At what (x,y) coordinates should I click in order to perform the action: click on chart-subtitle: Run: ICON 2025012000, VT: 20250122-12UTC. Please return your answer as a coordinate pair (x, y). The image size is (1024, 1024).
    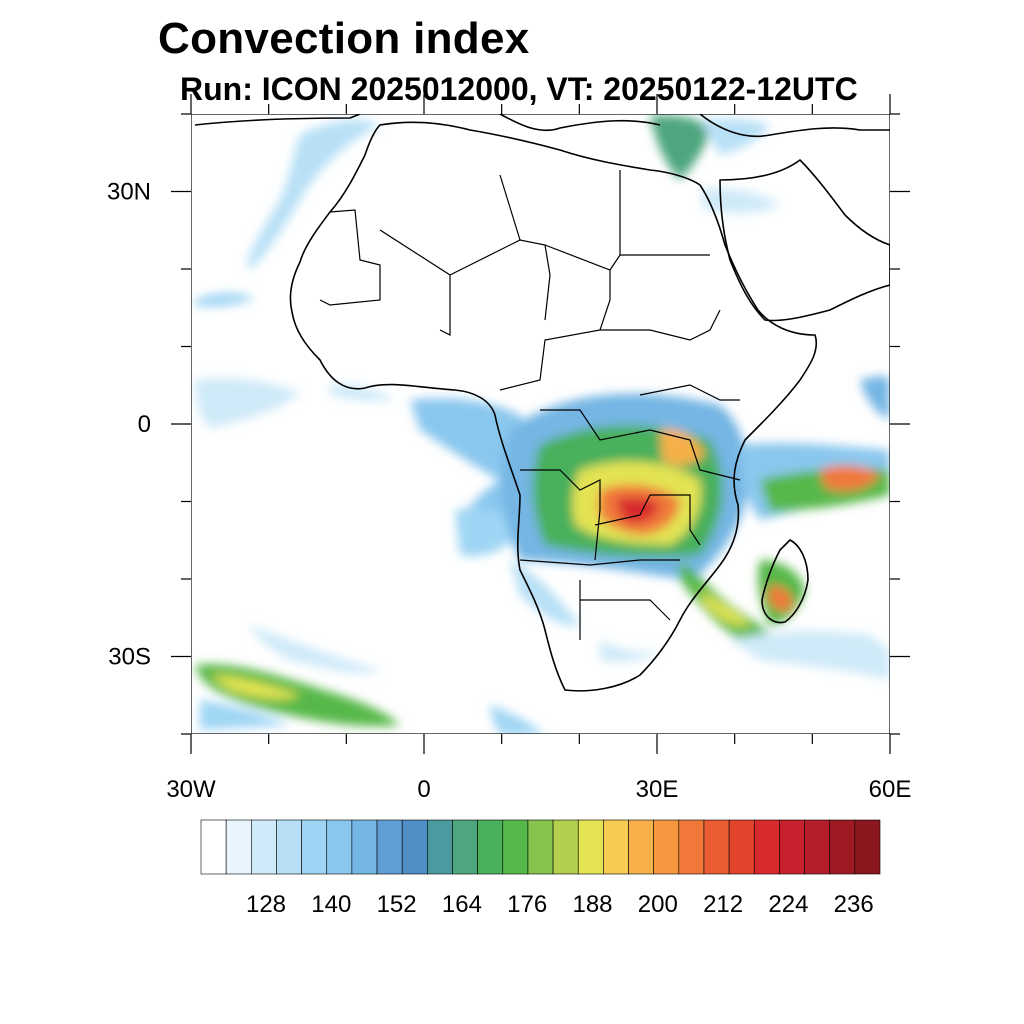
    Looking at the image, I should click on (519, 89).